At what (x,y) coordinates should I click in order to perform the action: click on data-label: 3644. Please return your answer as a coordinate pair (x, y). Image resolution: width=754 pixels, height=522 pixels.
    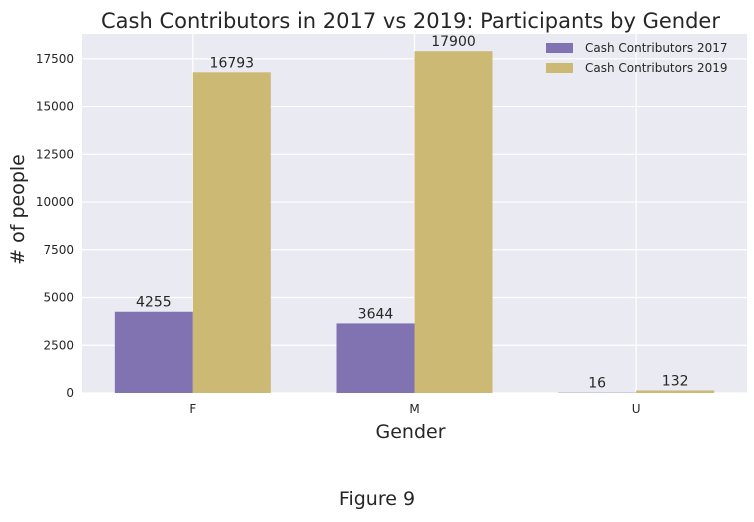
    Looking at the image, I should click on (376, 314).